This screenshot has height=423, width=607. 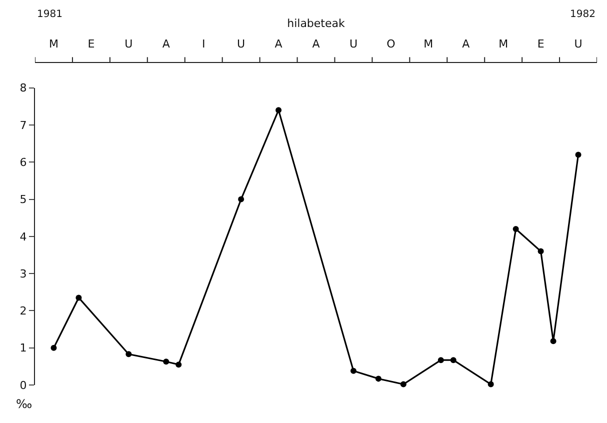 What do you see at coordinates (23, 88) in the screenshot?
I see `y-tick-label: 8` at bounding box center [23, 88].